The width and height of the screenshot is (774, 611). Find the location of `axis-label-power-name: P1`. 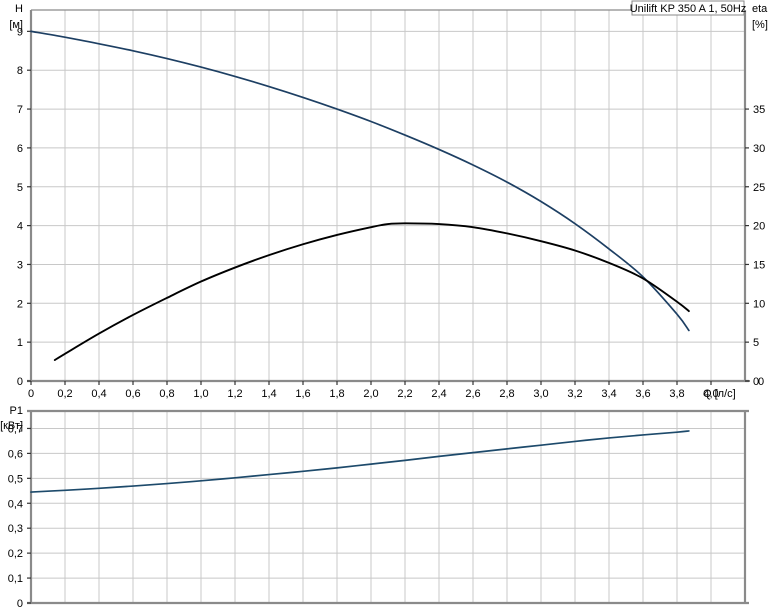

axis-label-power-name: P1 is located at coordinates (16, 411).